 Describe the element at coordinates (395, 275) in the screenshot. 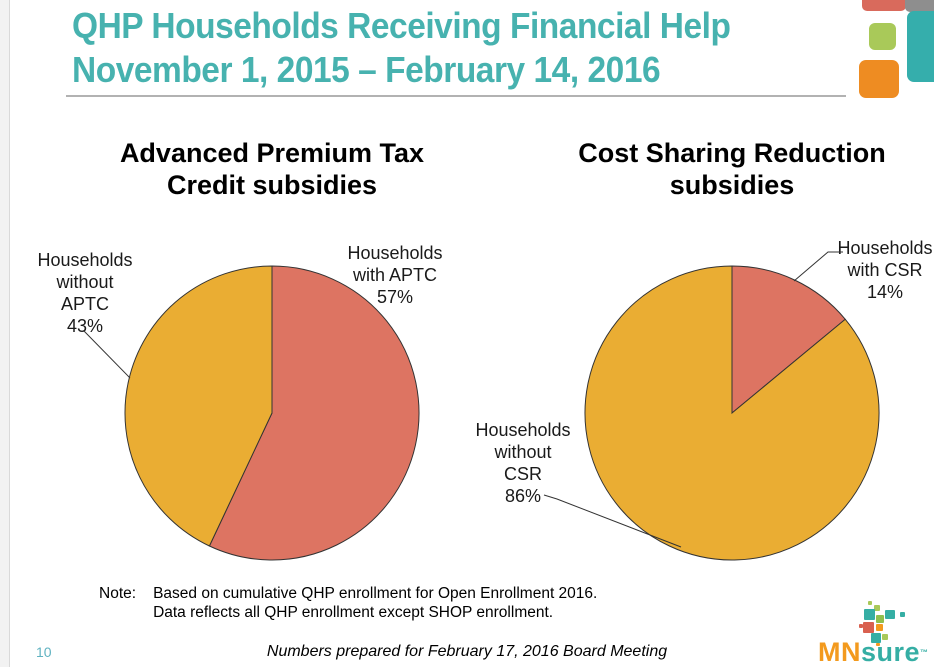

I see `callout-households-with-aptc: Households with APTC 57%` at that location.